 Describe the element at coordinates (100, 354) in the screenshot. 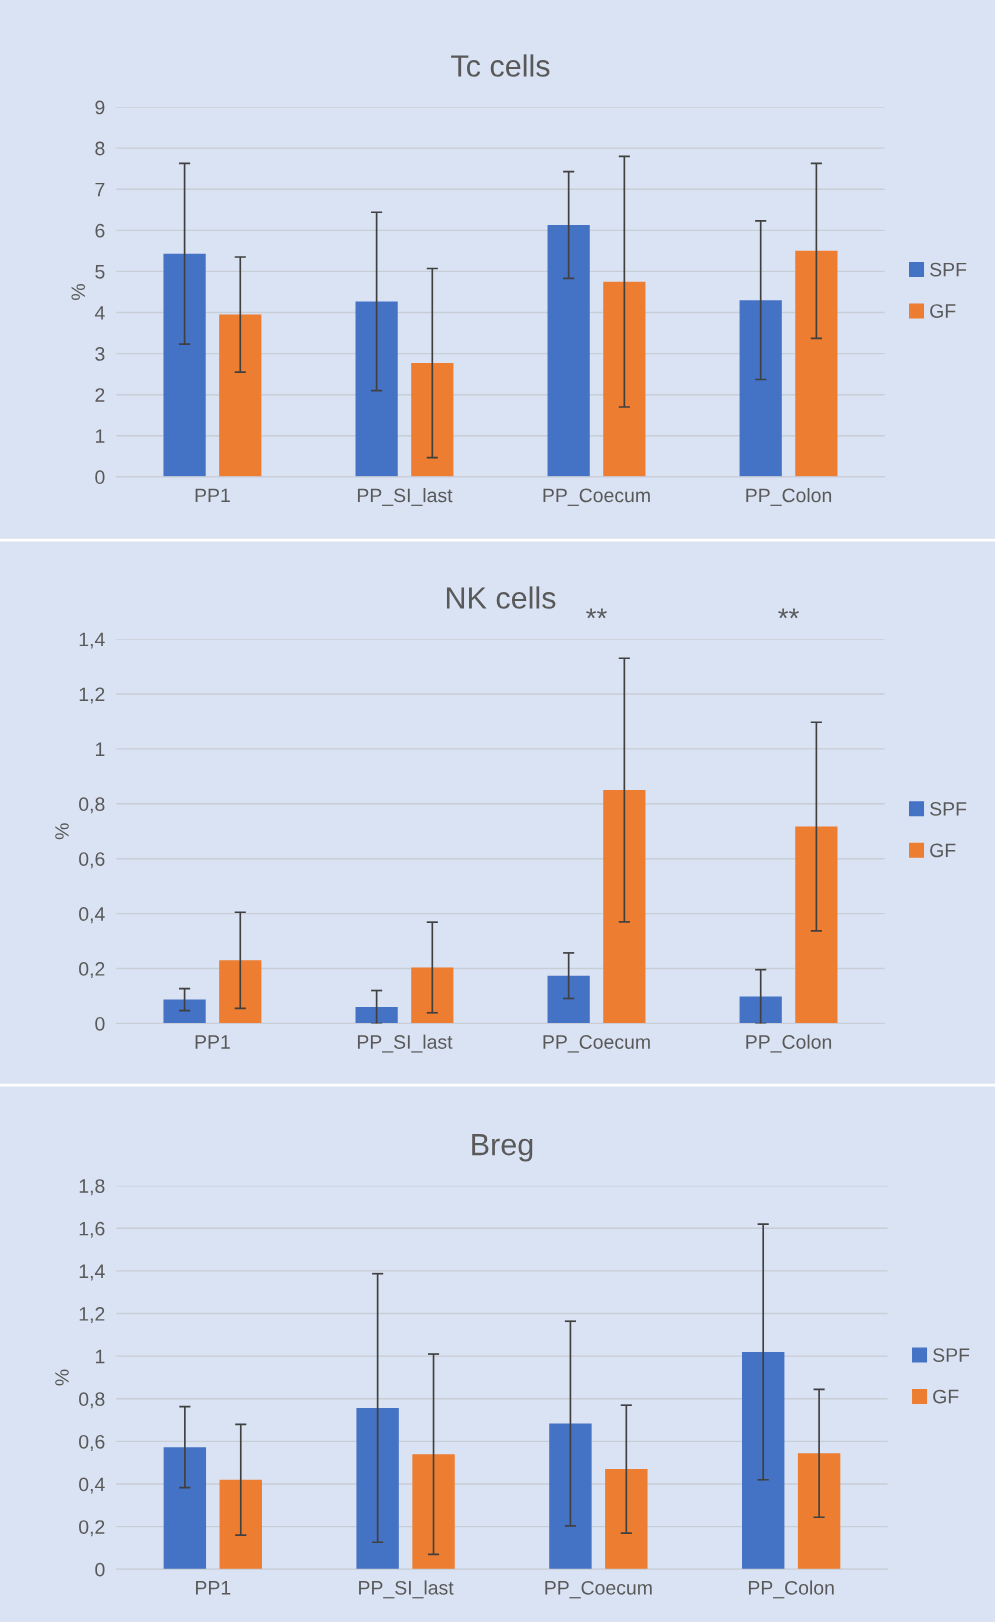

I see `y-tick-label: 3` at that location.